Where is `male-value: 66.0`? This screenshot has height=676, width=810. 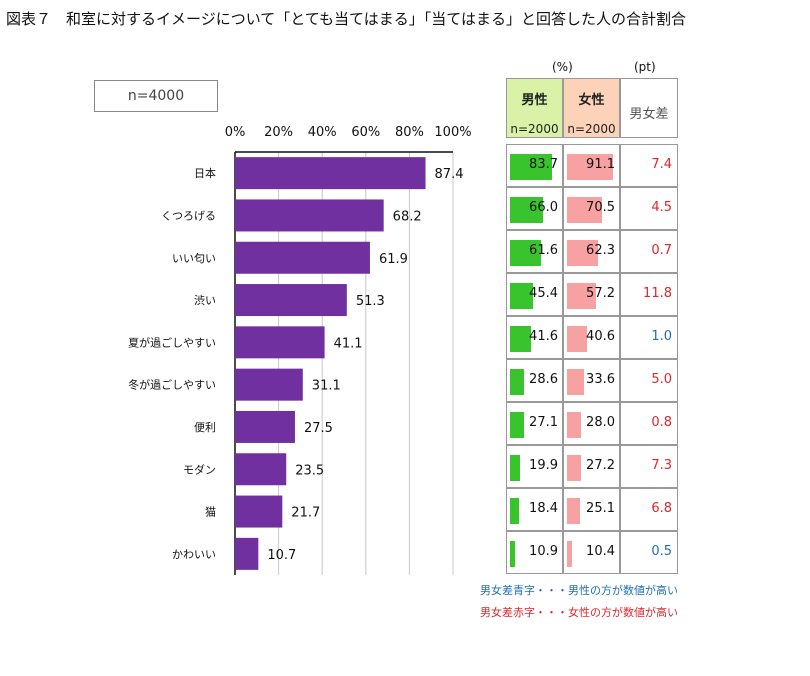 male-value: 66.0 is located at coordinates (543, 207).